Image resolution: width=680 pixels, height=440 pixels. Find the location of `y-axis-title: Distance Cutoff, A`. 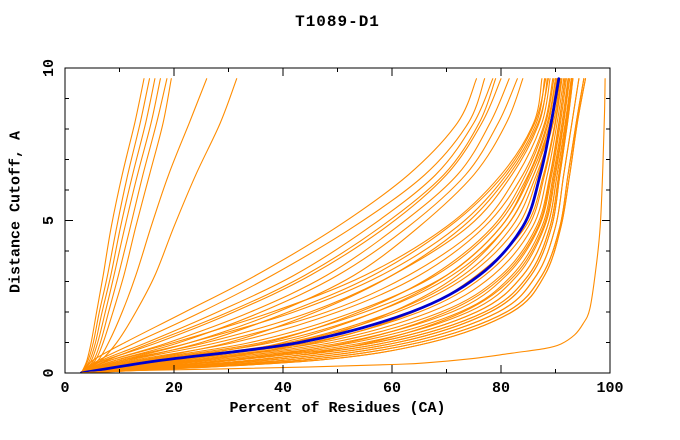

y-axis-title: Distance Cutoff, A is located at coordinates (16, 212).